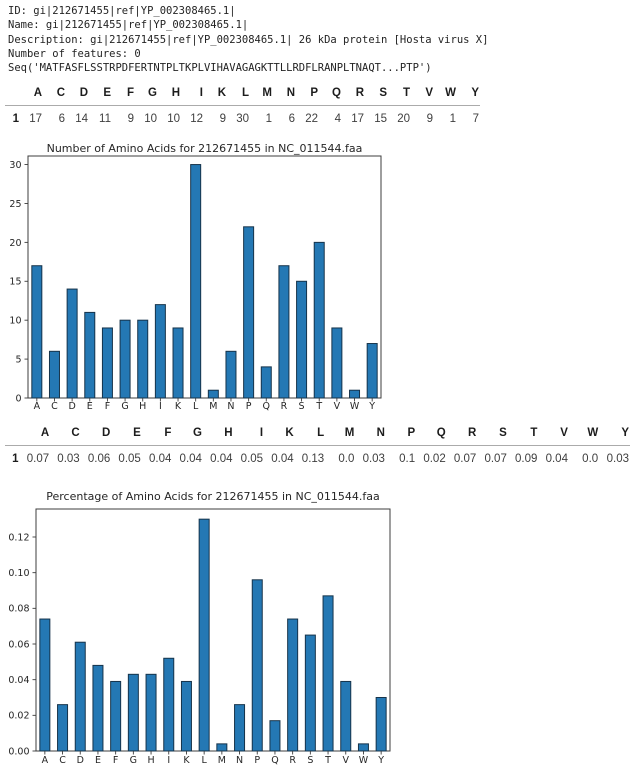 The image size is (630, 774). What do you see at coordinates (274, 760) in the screenshot?
I see `x-tick-label: Q` at bounding box center [274, 760].